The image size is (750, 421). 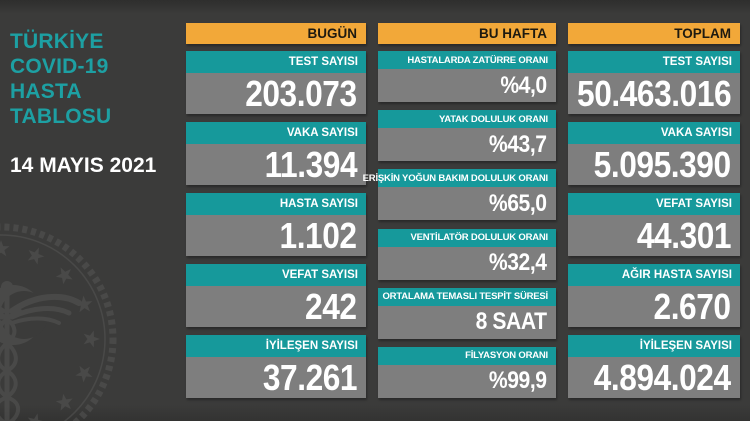 I want to click on stat-value: 203.073, so click(x=276, y=93).